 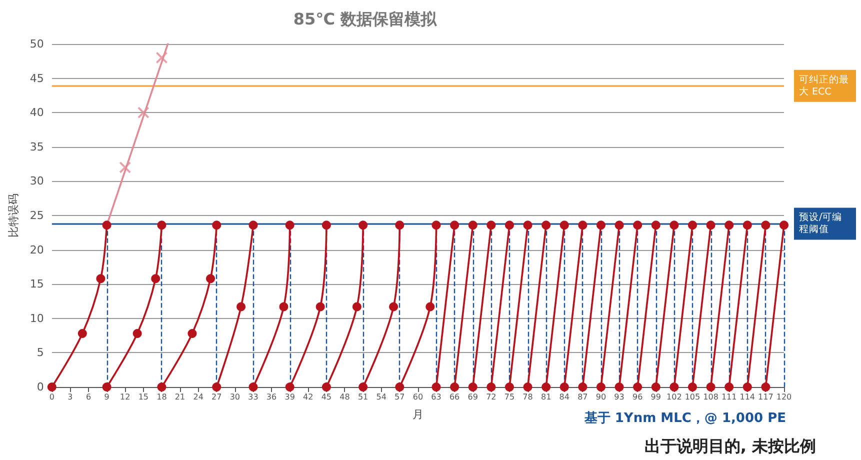 I want to click on x-tick-label: 15, so click(x=143, y=397).